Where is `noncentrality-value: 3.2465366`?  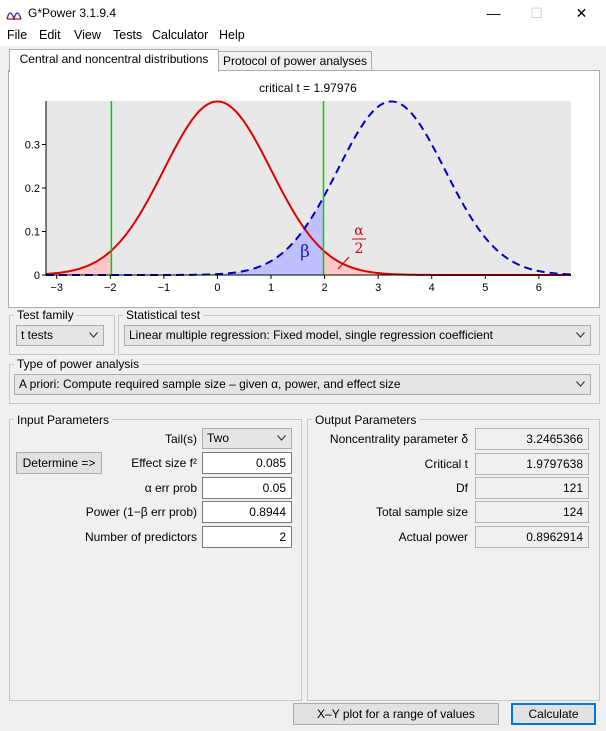 noncentrality-value: 3.2465366 is located at coordinates (532, 439).